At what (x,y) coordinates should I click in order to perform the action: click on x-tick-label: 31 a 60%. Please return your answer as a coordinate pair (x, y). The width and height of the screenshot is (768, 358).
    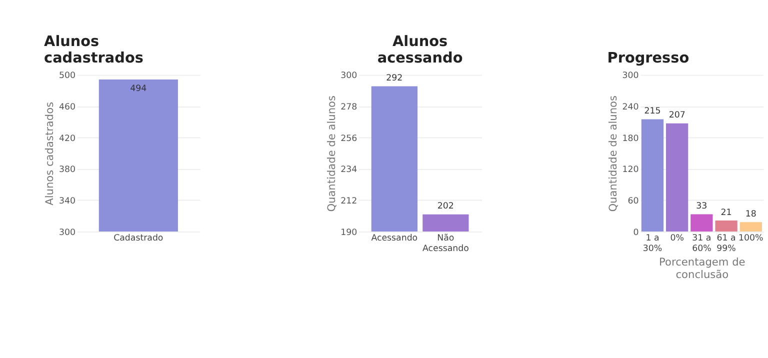
    Looking at the image, I should click on (702, 244).